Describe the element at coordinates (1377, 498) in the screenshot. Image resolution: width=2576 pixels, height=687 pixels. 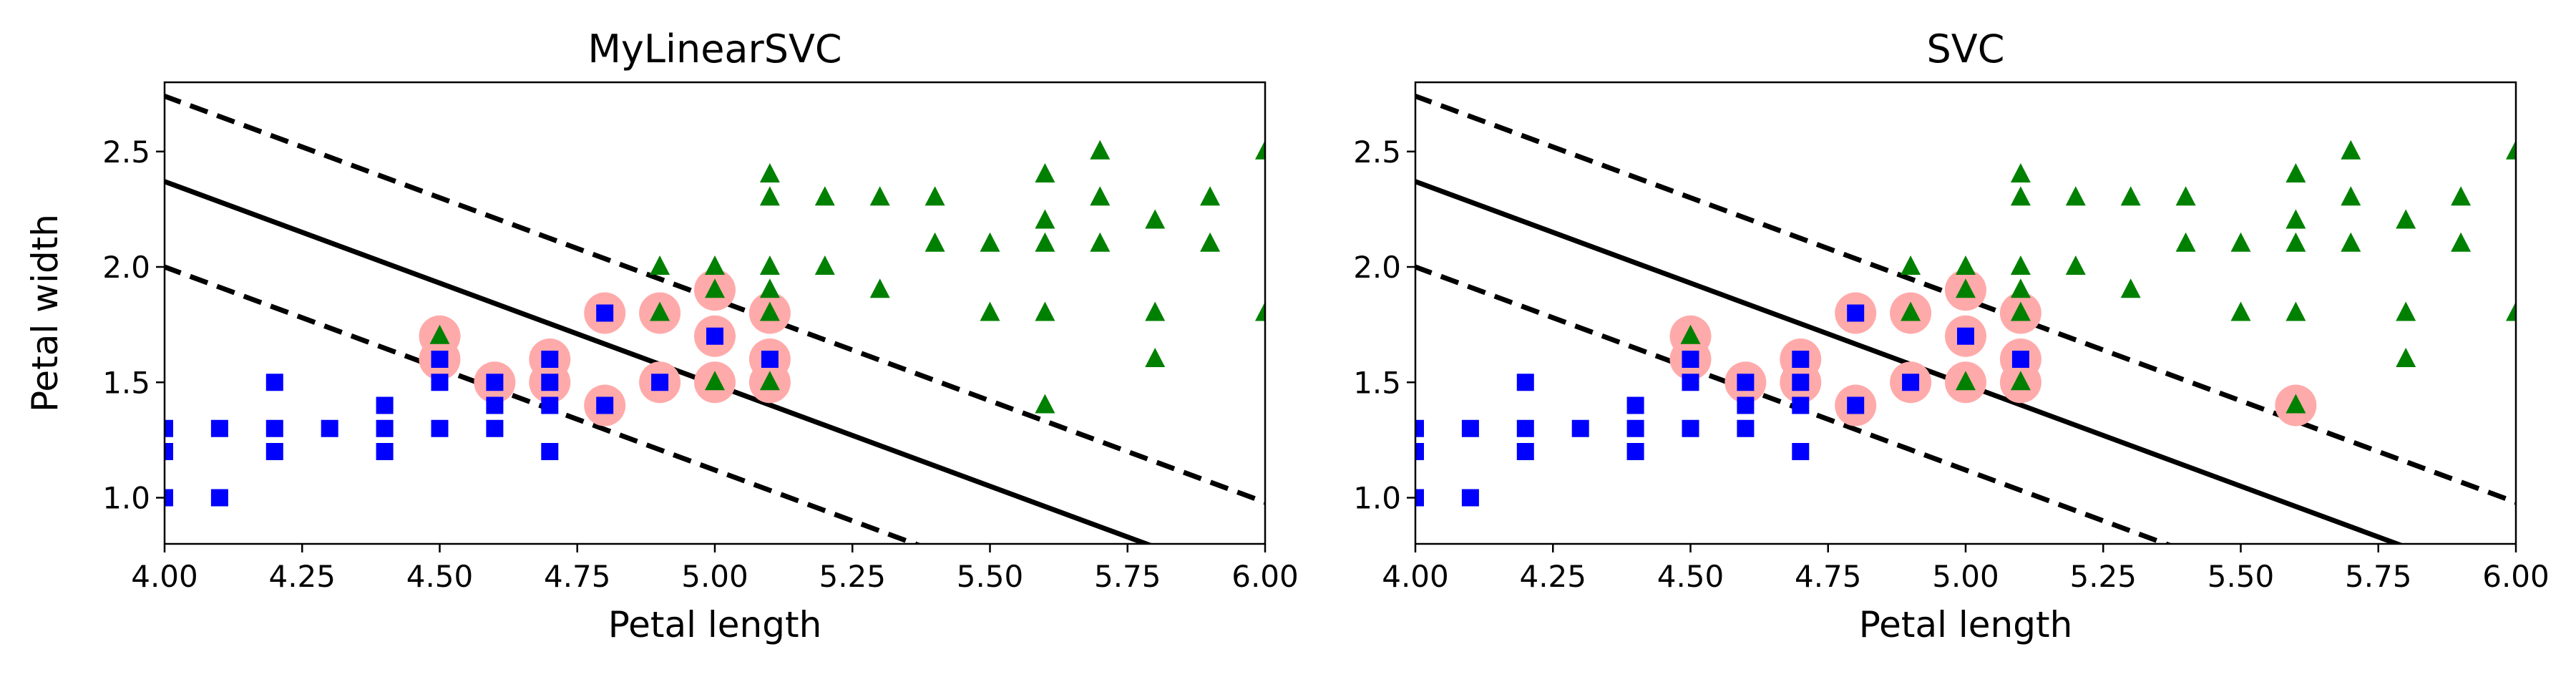
I see `y-tick-label: 1.0` at that location.